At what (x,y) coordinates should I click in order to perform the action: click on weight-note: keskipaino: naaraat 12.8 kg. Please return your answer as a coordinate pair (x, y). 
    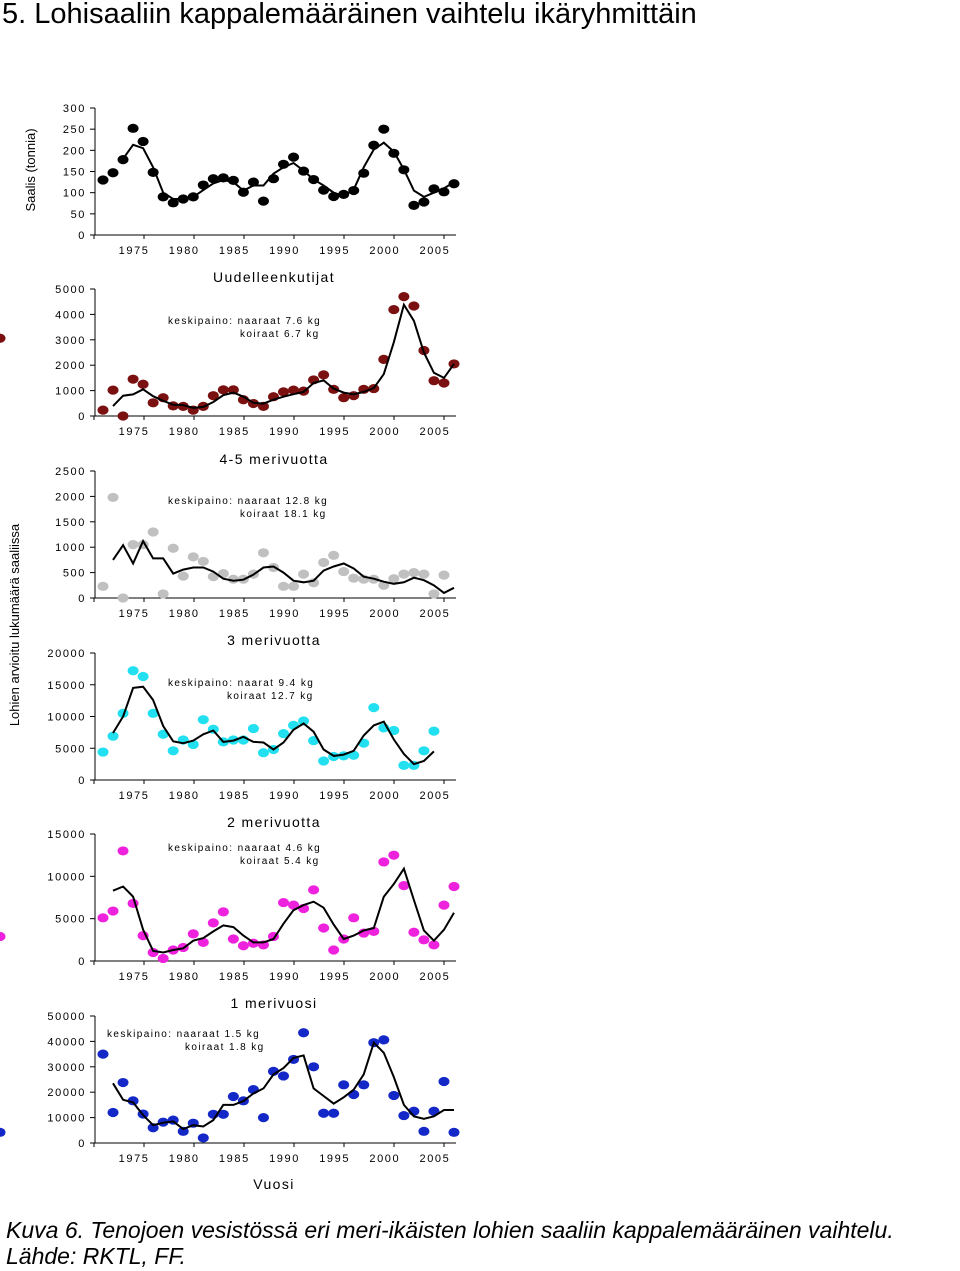
    Looking at the image, I should click on (248, 501).